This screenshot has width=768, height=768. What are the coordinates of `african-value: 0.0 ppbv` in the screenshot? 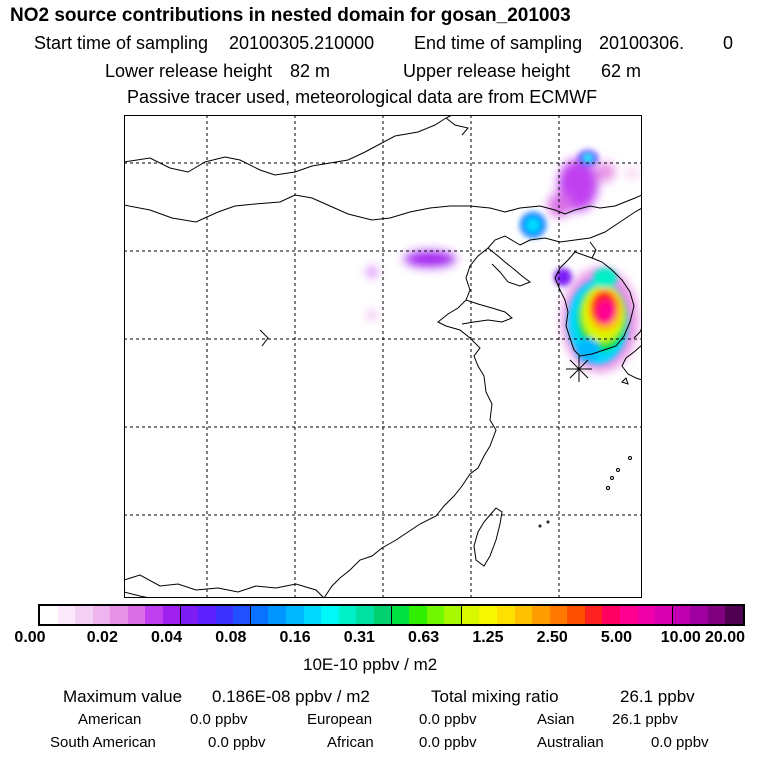 It's located at (448, 742).